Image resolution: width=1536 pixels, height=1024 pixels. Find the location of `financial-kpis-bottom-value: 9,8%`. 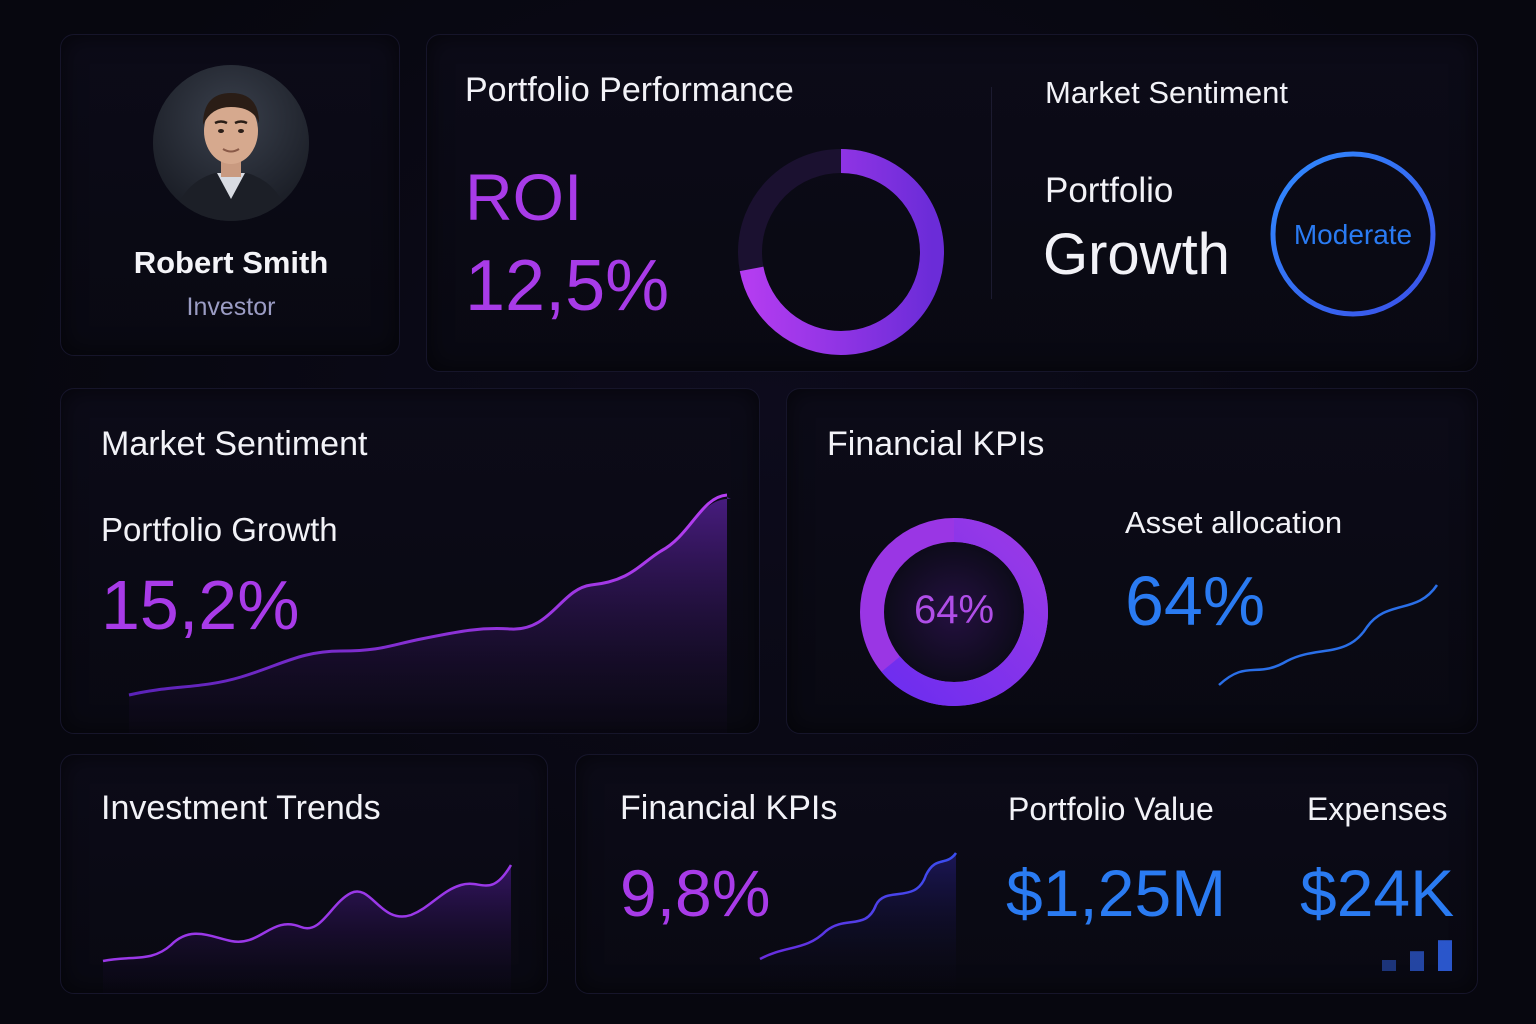

financial-kpis-bottom-value: 9,8% is located at coordinates (695, 893).